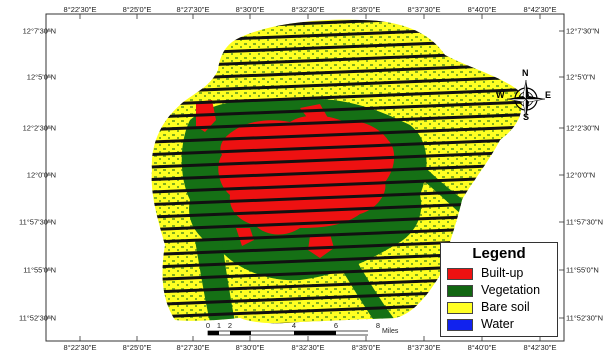 Image resolution: width=610 pixels, height=353 pixels. I want to click on latitude-label-left-6: 11°52'30"N, so click(37, 318).